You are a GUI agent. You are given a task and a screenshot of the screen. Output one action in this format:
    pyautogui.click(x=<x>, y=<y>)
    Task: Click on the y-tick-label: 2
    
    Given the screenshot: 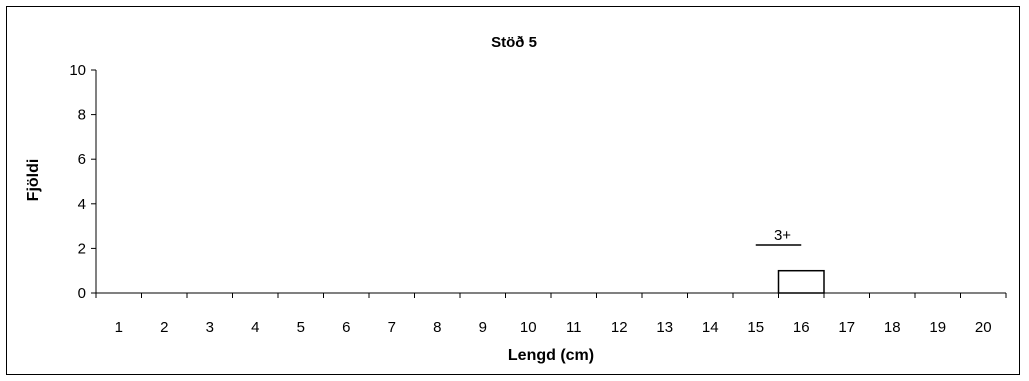 What is the action you would take?
    pyautogui.click(x=82, y=248)
    